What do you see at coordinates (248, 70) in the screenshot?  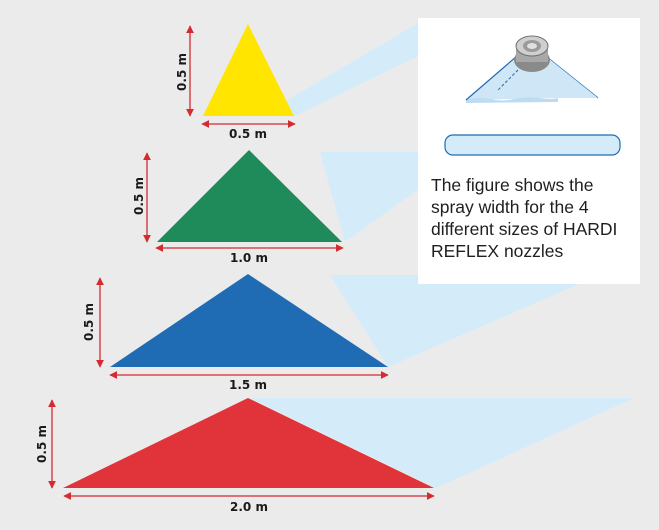 I see `spray-triangle-yellow` at bounding box center [248, 70].